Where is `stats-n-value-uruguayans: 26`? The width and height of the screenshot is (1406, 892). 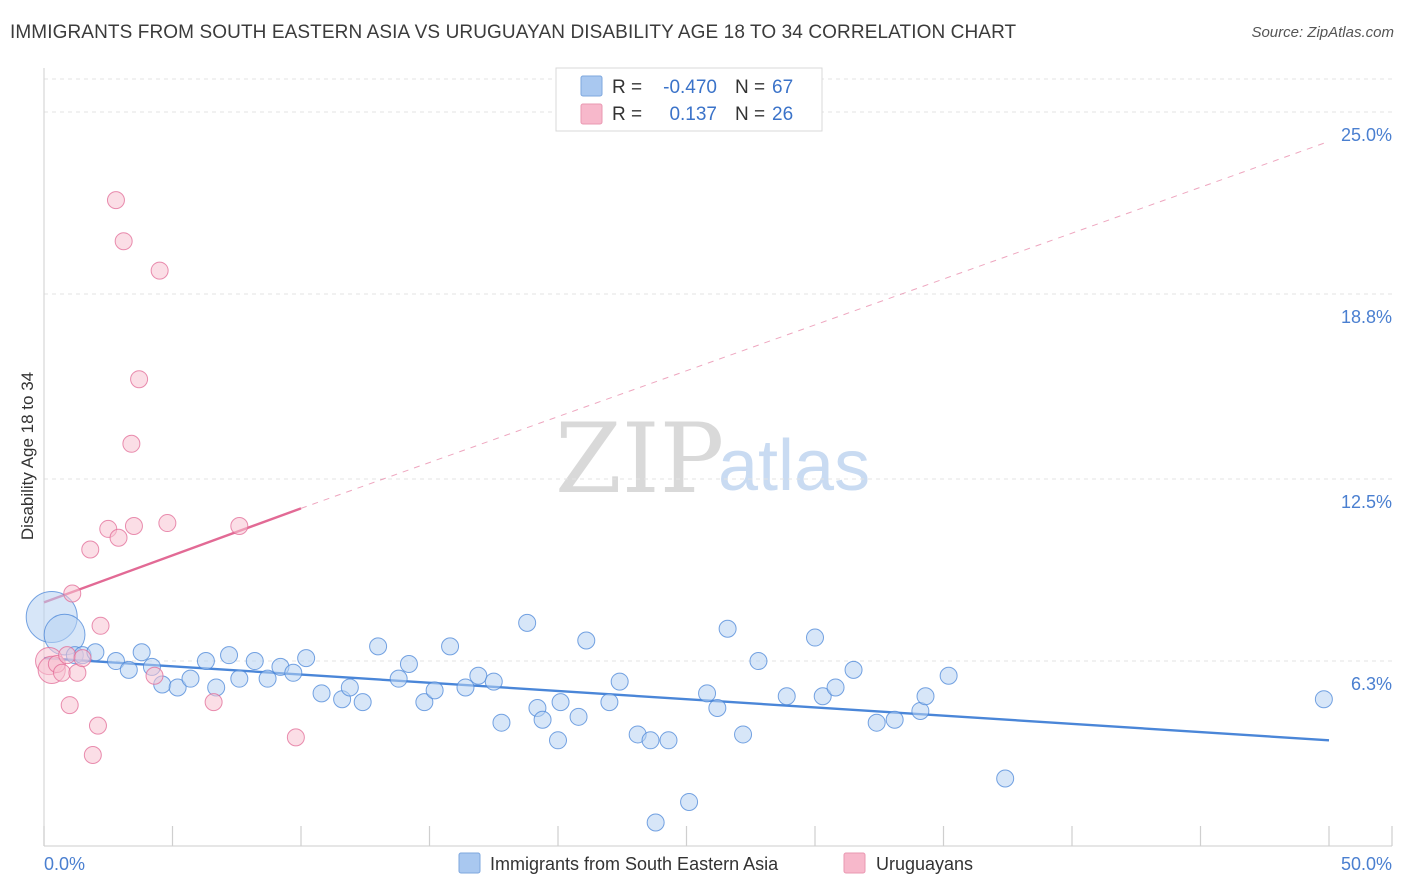 stats-n-value-uruguayans: 26 is located at coordinates (782, 114).